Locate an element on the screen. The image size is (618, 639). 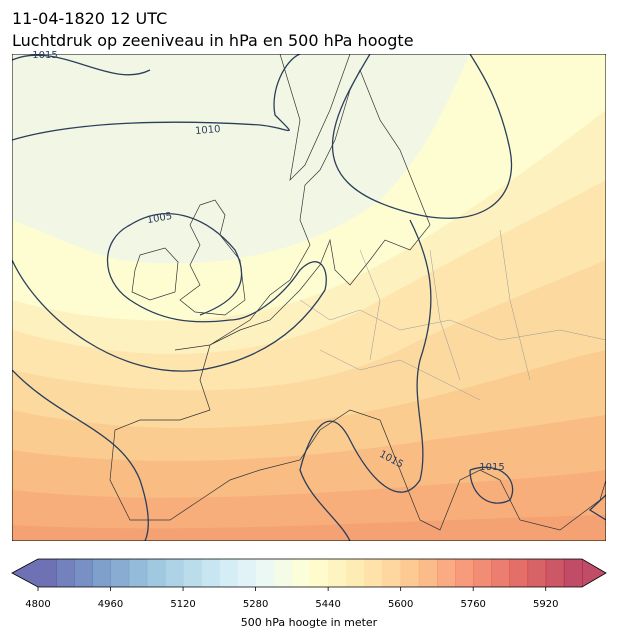
colorbar-tick-label: 5760 is located at coordinates (472, 604).